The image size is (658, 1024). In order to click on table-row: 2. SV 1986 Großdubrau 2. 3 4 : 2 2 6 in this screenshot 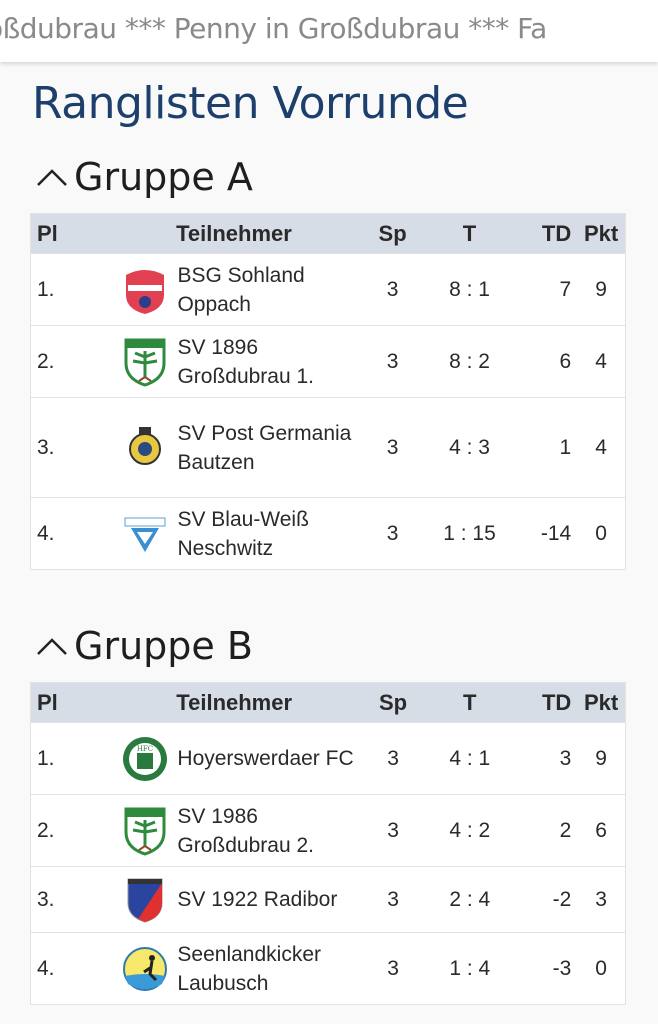, I will do `click(328, 830)`.